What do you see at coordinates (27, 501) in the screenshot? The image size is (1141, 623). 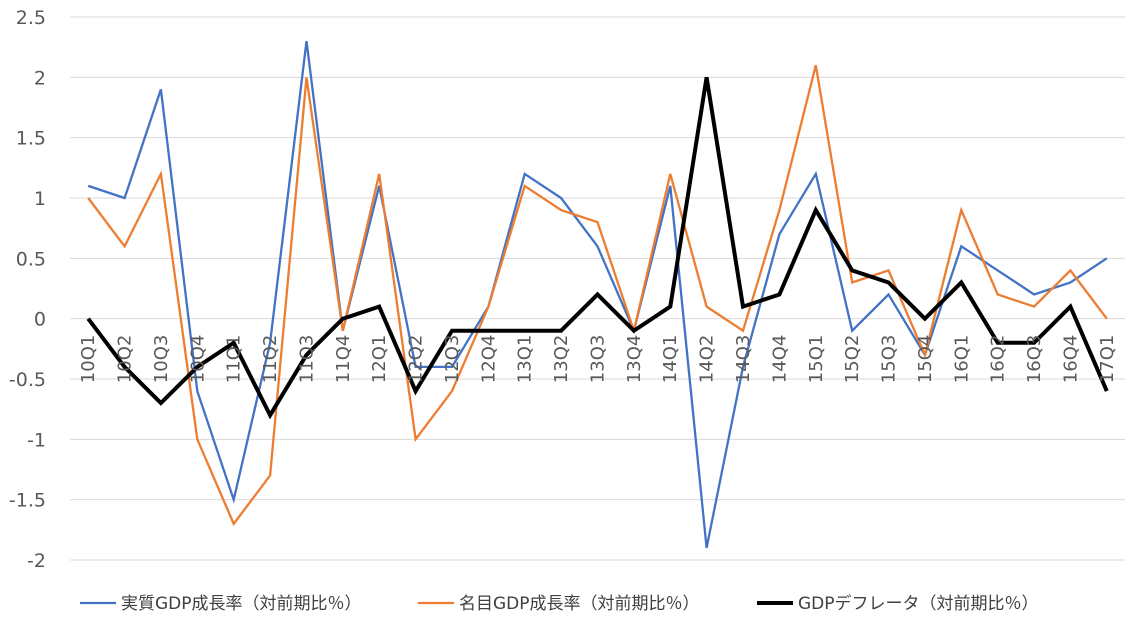 I see `y-tick-label: -1.5` at bounding box center [27, 501].